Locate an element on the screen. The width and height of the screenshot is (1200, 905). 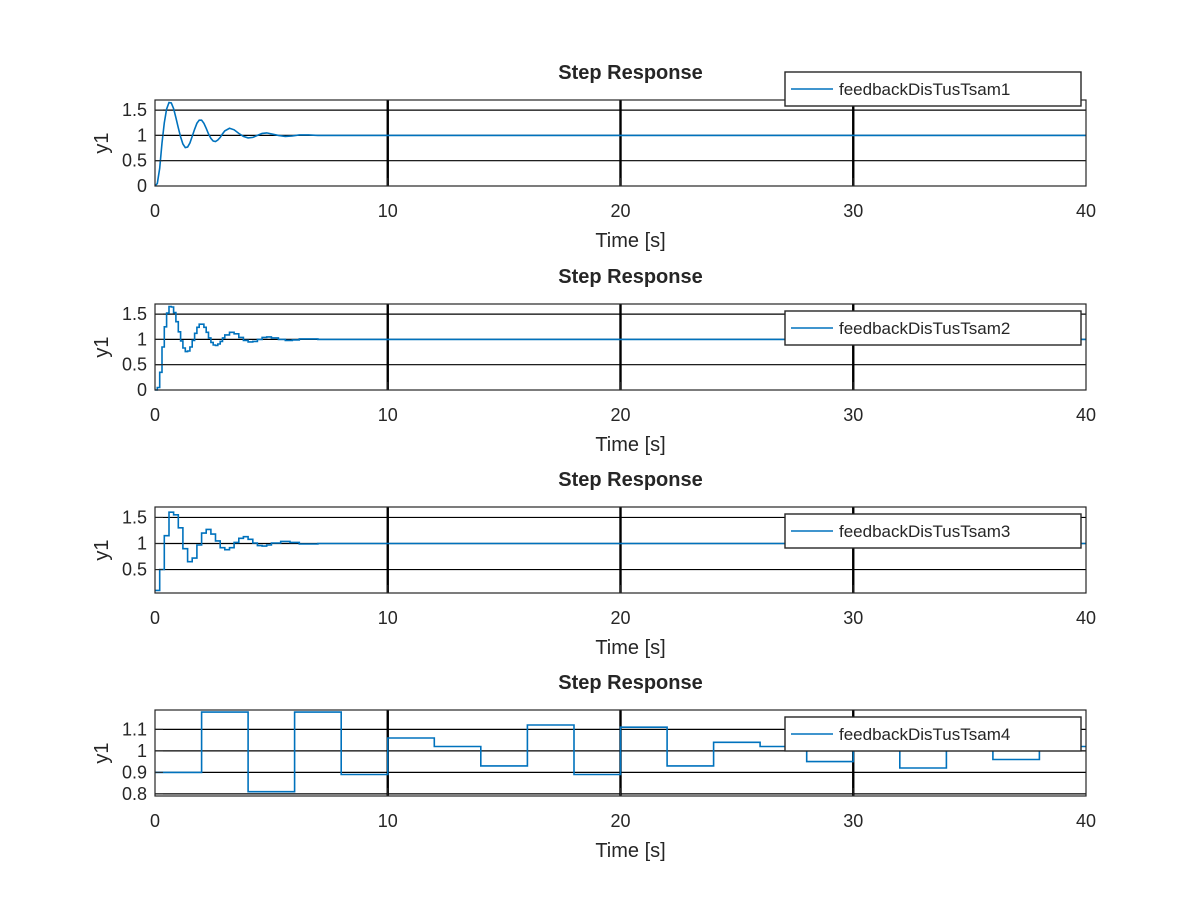
legend-entry: feedbackDisTusTsam1 is located at coordinates (924, 89).